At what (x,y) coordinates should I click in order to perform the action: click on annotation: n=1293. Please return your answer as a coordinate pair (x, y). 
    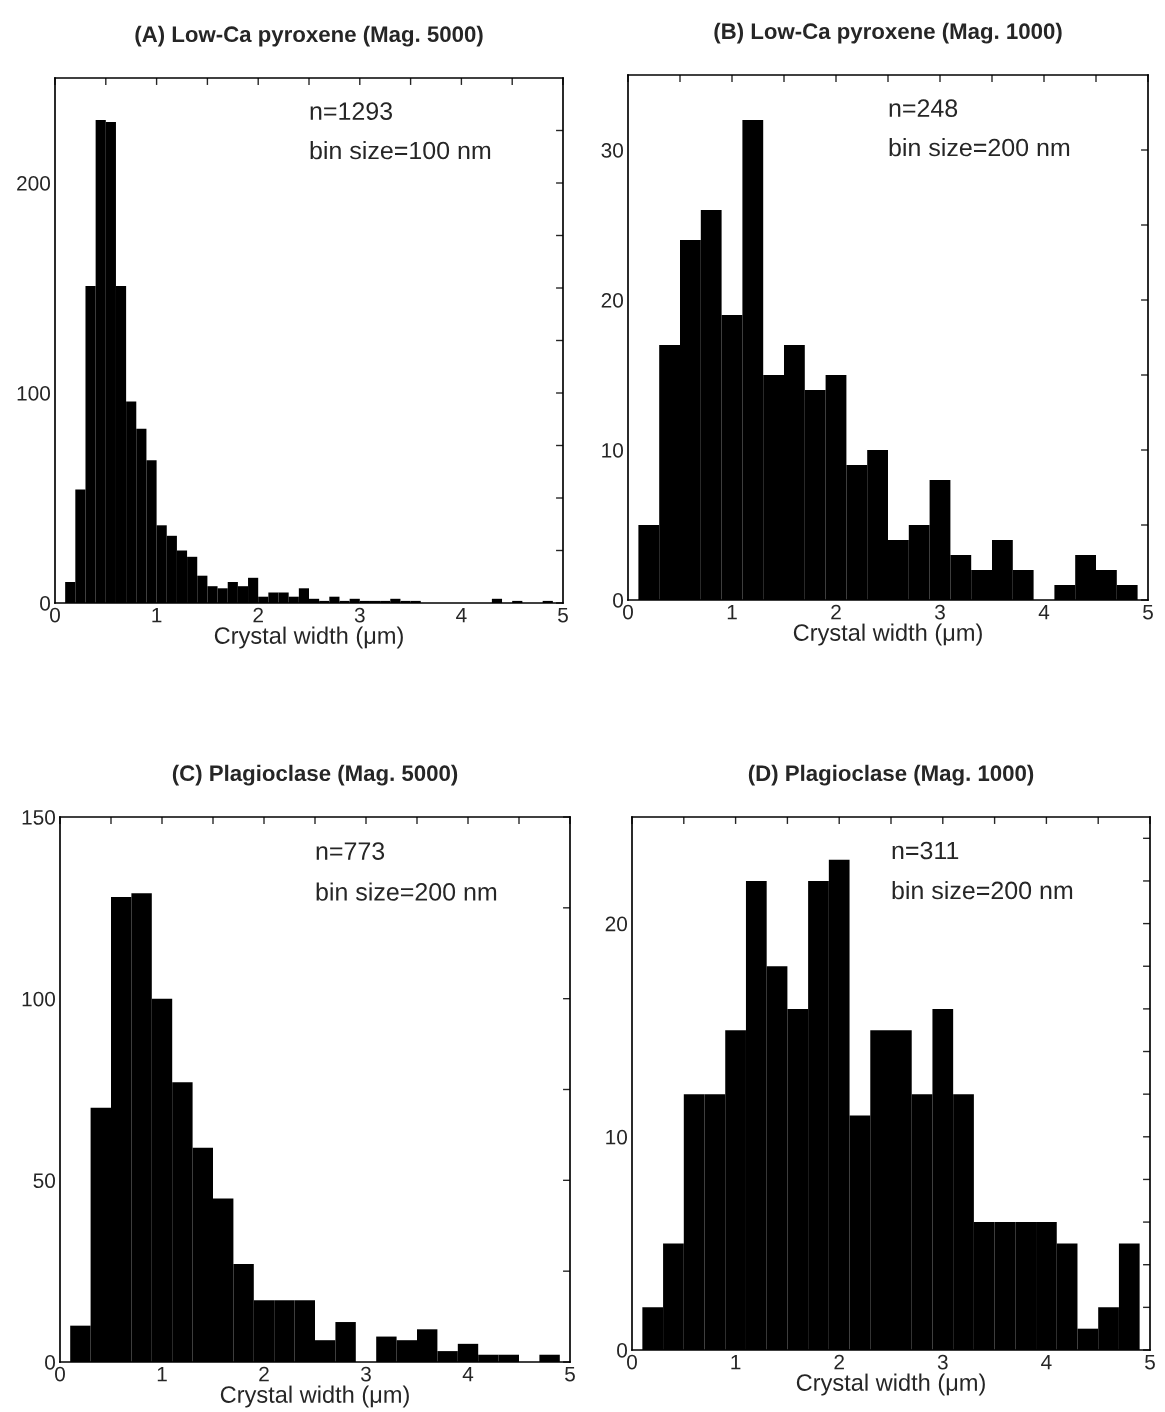
    Looking at the image, I should click on (351, 111).